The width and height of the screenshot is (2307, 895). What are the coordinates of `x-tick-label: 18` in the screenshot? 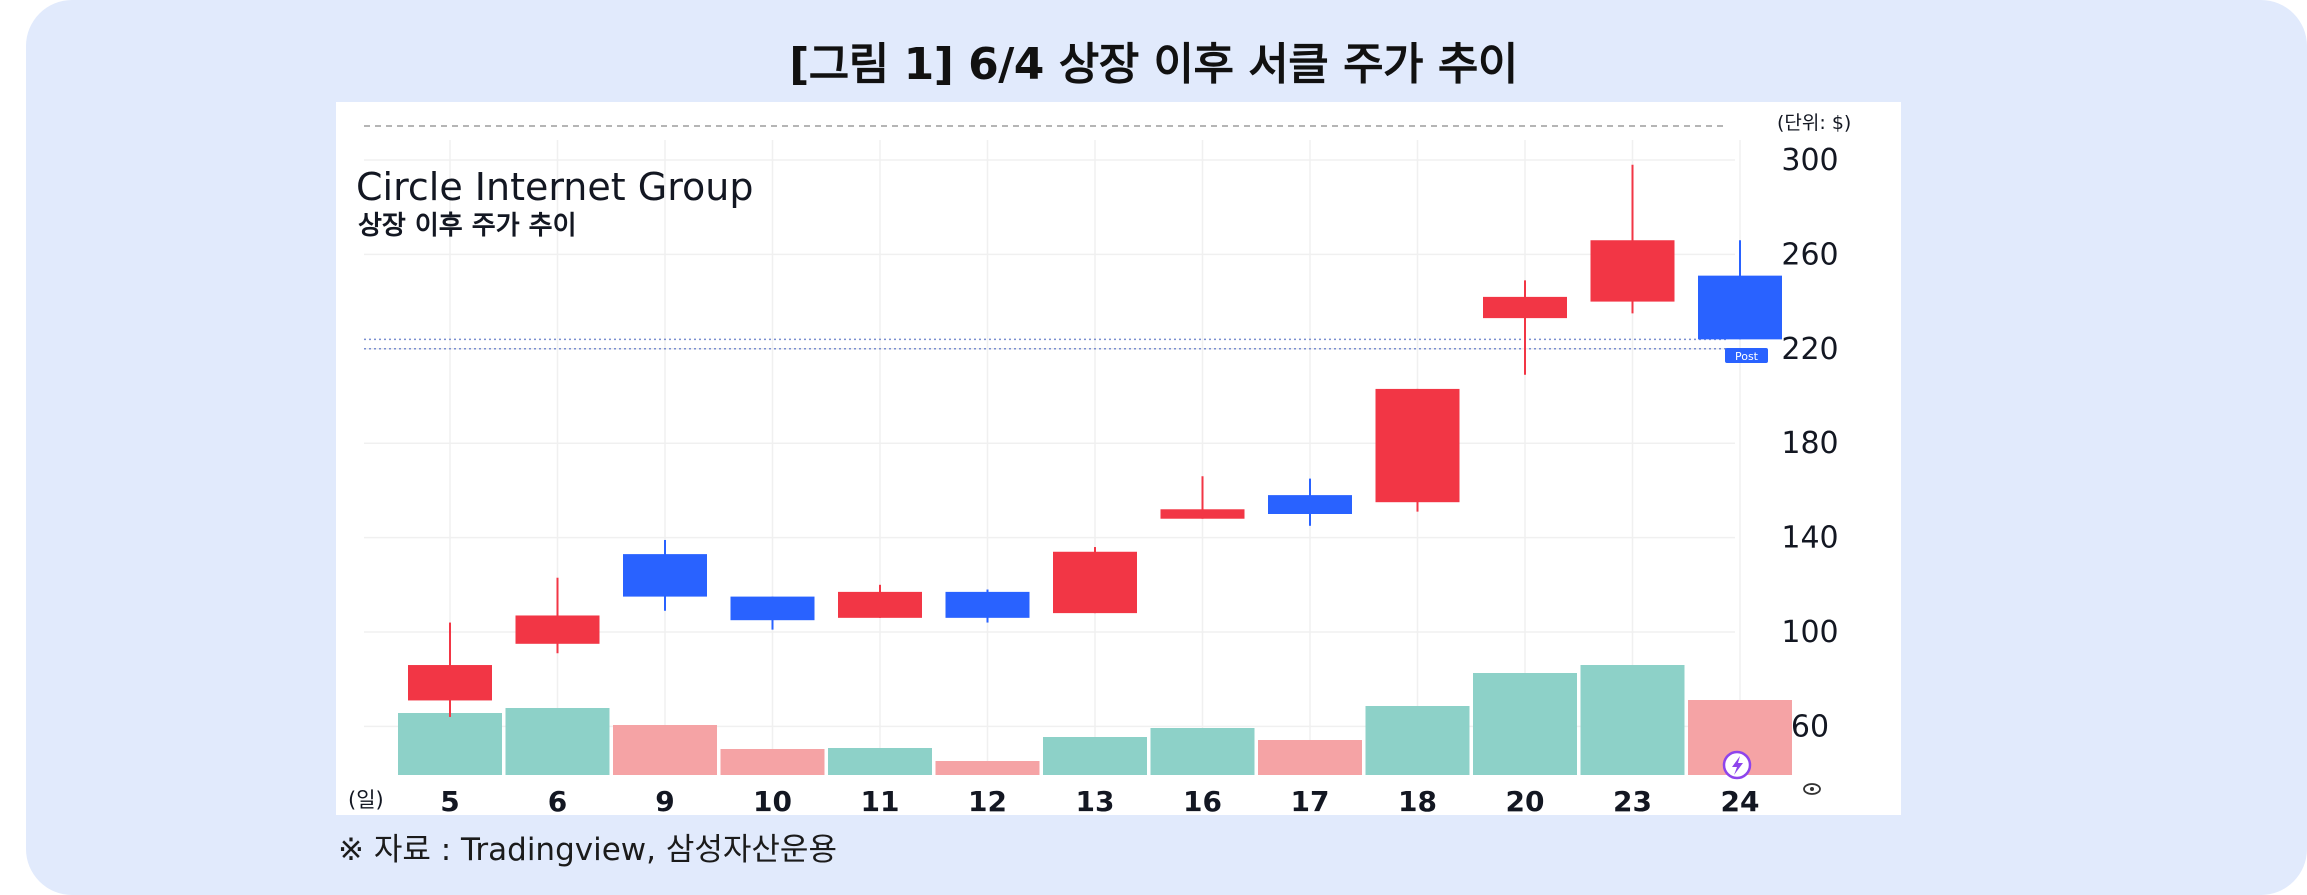 It's located at (1417, 801).